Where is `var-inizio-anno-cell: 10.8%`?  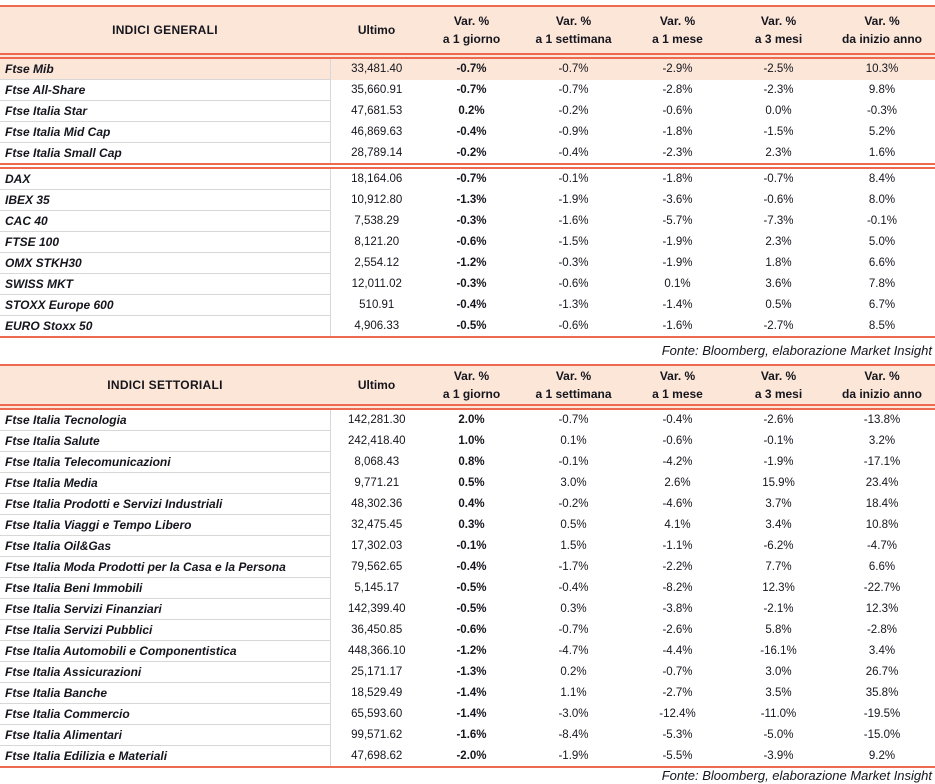 var-inizio-anno-cell: 10.8% is located at coordinates (882, 525).